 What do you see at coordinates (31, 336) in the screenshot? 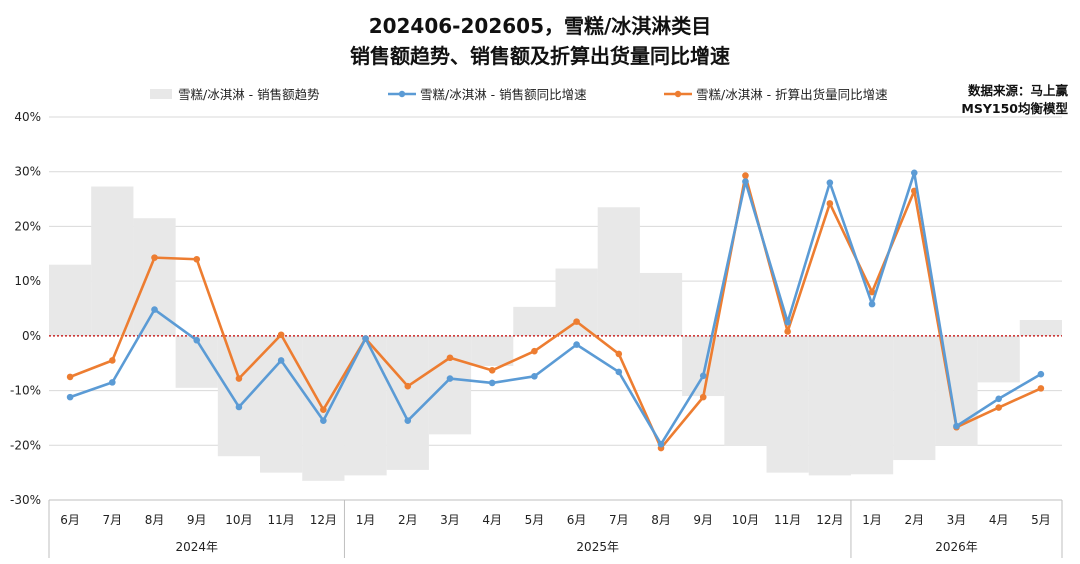
I see `y-tick-label: 0%` at bounding box center [31, 336].